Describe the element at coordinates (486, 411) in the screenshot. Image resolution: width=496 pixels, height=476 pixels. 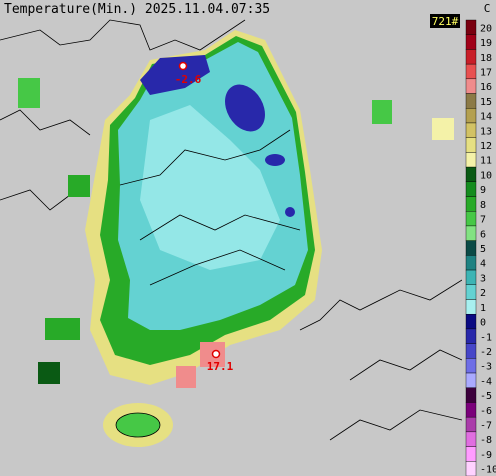
I see `legend-label: -6` at that location.